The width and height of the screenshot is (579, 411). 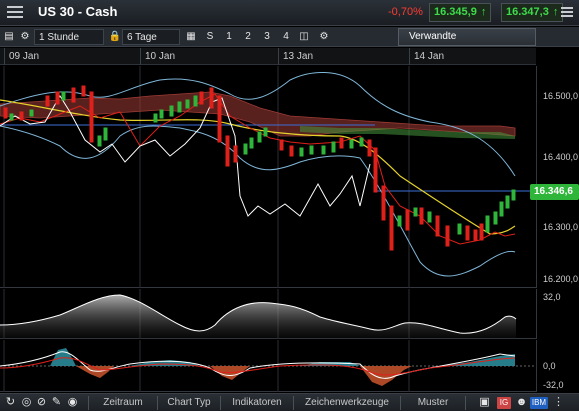 I want to click on title-bar: US 30 - Cash -0,70% 16.345,9 ↑ 16.347,3 ↑, so click(x=289, y=13).